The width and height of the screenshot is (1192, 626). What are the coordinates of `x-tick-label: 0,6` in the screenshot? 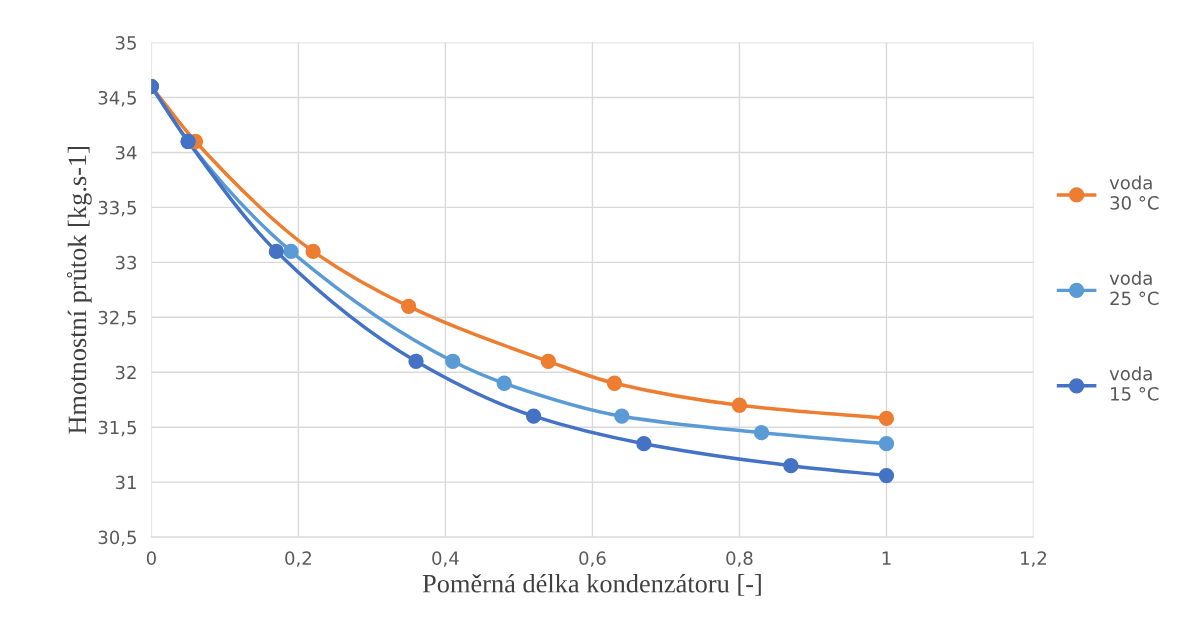 It's located at (592, 559).